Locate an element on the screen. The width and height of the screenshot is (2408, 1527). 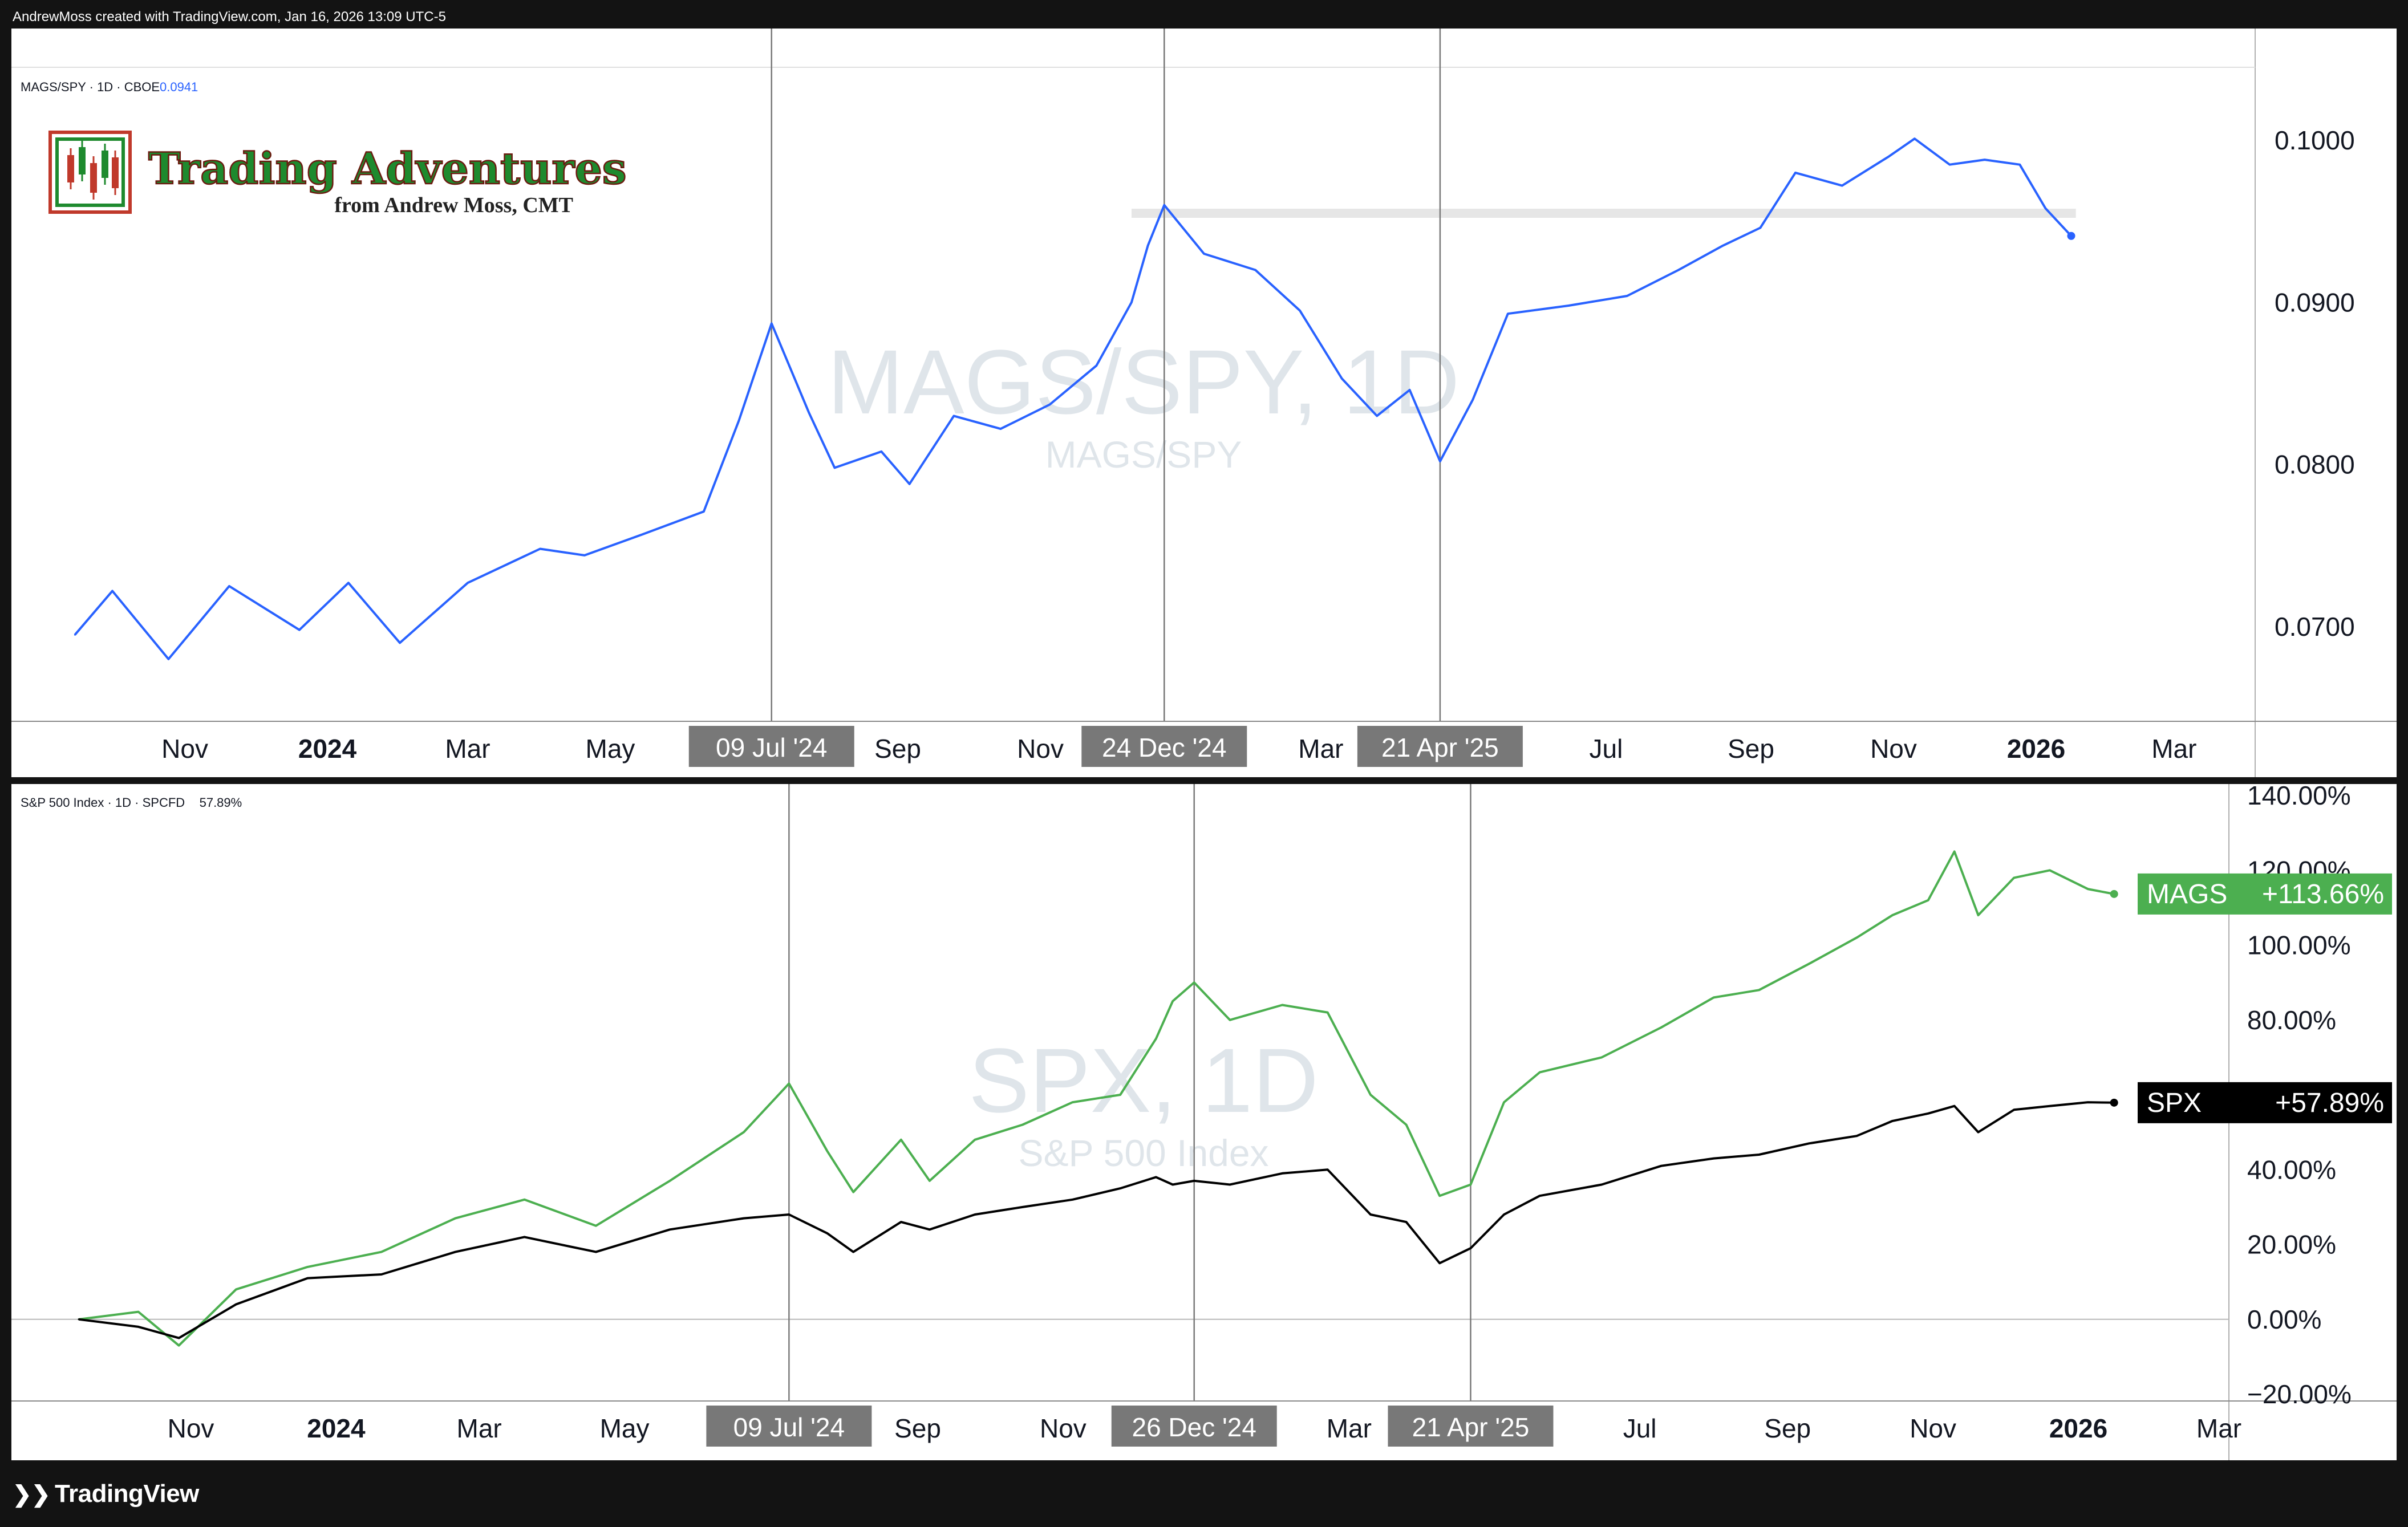
x-axis-tick-label: Jul is located at coordinates (1640, 1428).